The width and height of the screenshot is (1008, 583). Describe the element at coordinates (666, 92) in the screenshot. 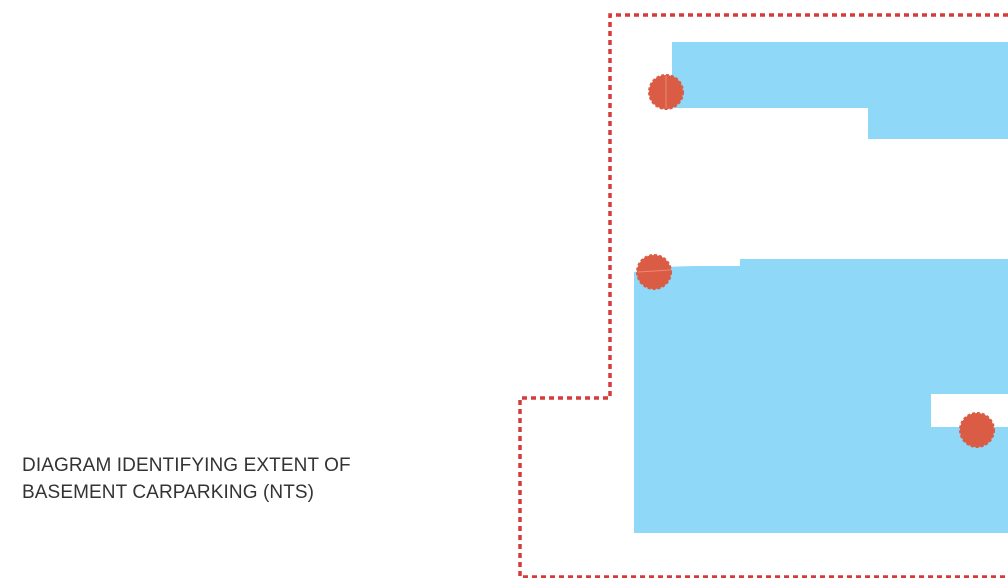

I see `marker-top-left` at that location.